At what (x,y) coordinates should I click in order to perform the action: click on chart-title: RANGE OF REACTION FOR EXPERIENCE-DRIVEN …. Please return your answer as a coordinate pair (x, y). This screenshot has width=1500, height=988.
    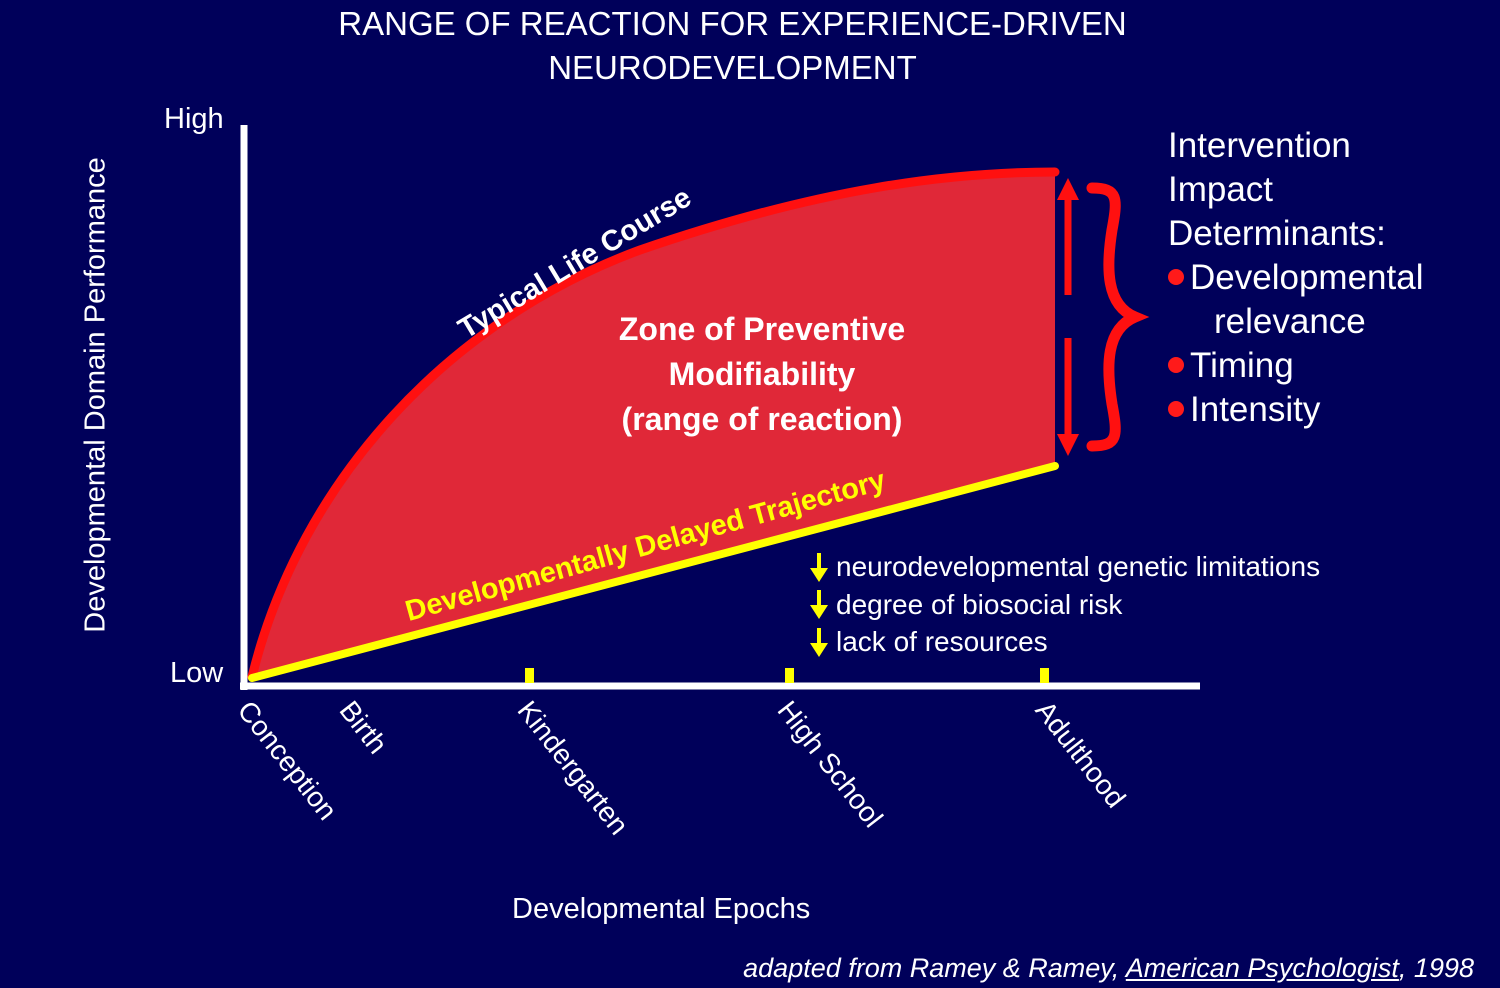
    Looking at the image, I should click on (732, 46).